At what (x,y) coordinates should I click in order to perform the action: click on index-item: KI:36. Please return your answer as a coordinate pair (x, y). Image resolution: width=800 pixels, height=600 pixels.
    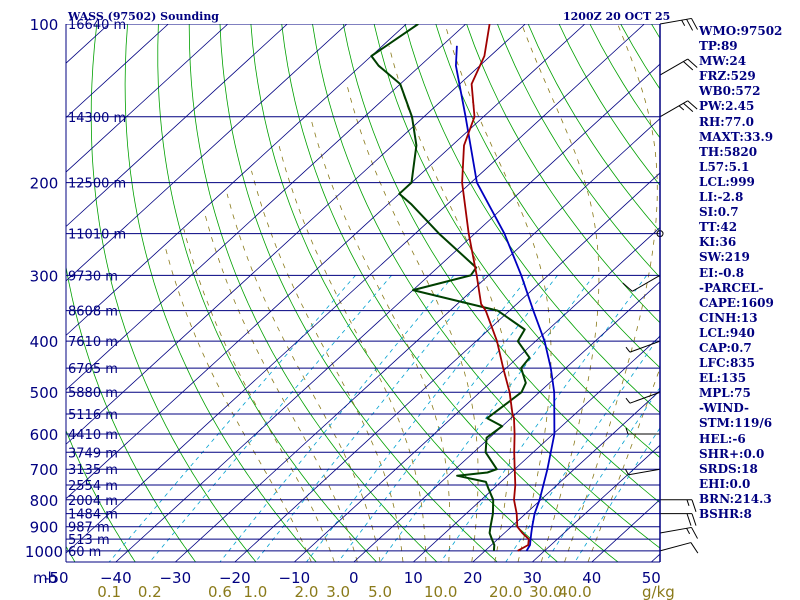
    Looking at the image, I should click on (718, 242).